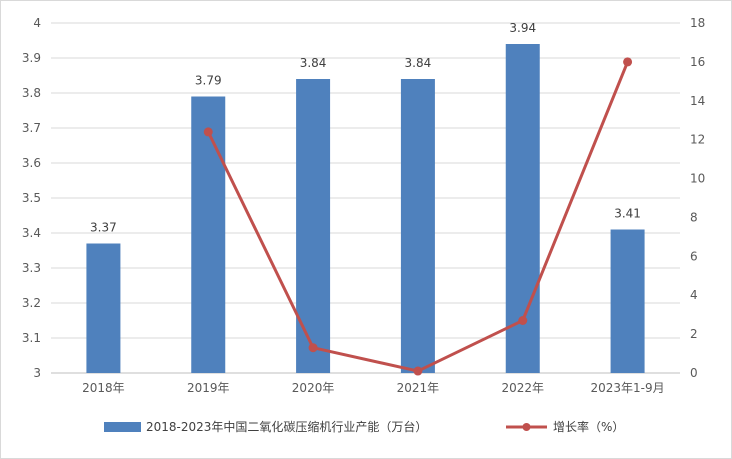  What do you see at coordinates (694, 217) in the screenshot?
I see `right-axis-tick: 8` at bounding box center [694, 217].